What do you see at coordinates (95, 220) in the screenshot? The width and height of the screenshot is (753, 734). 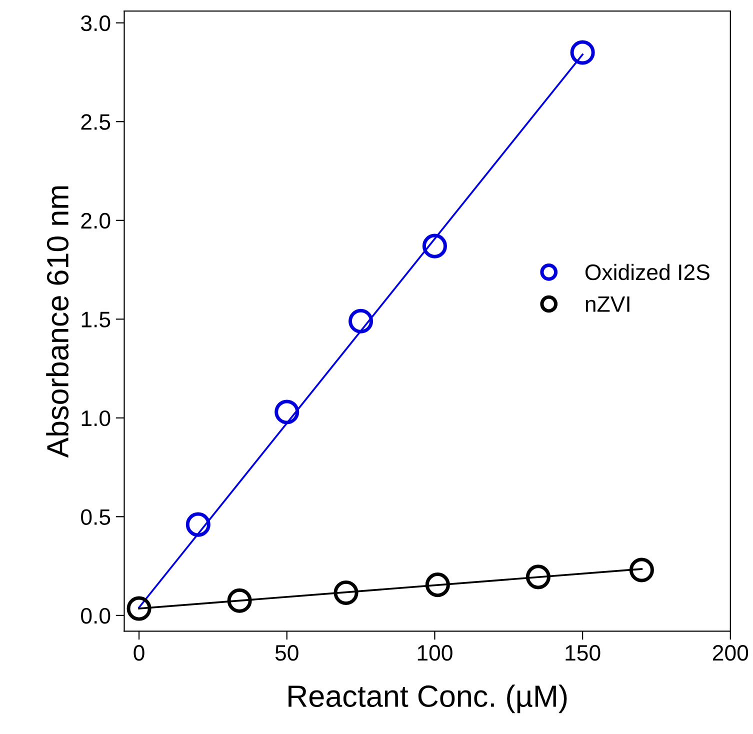 I see `y-tick-label: 2.0` at bounding box center [95, 220].